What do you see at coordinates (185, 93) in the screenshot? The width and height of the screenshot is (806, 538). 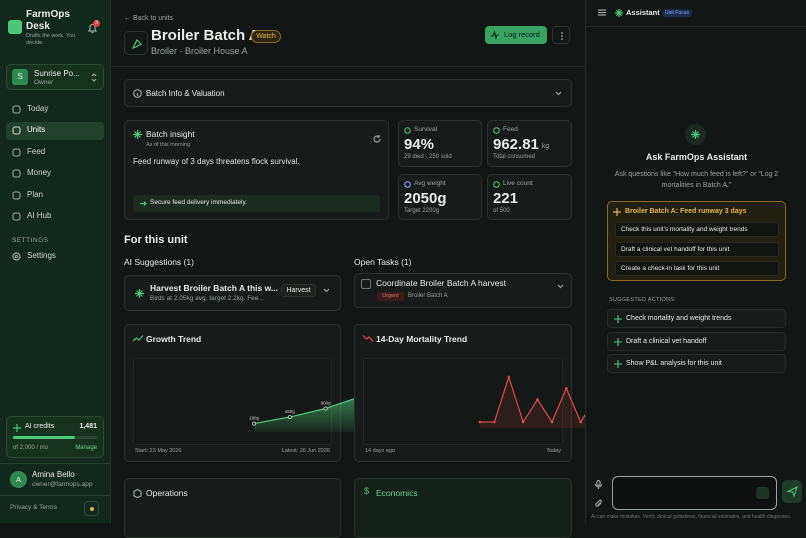 I see `collapsible-title: Batch Info & Valuation` at bounding box center [185, 93].